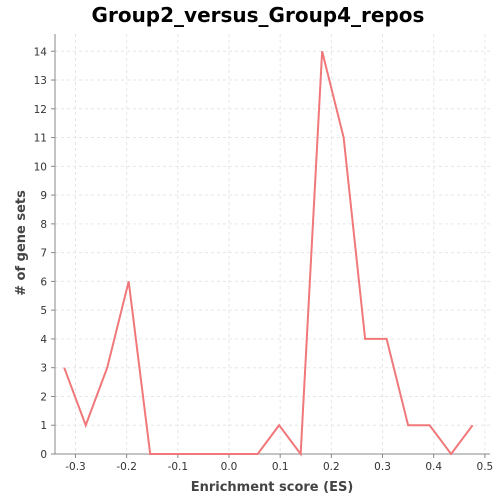 This screenshot has width=500, height=500. I want to click on x-tick-label: 0.1, so click(280, 467).